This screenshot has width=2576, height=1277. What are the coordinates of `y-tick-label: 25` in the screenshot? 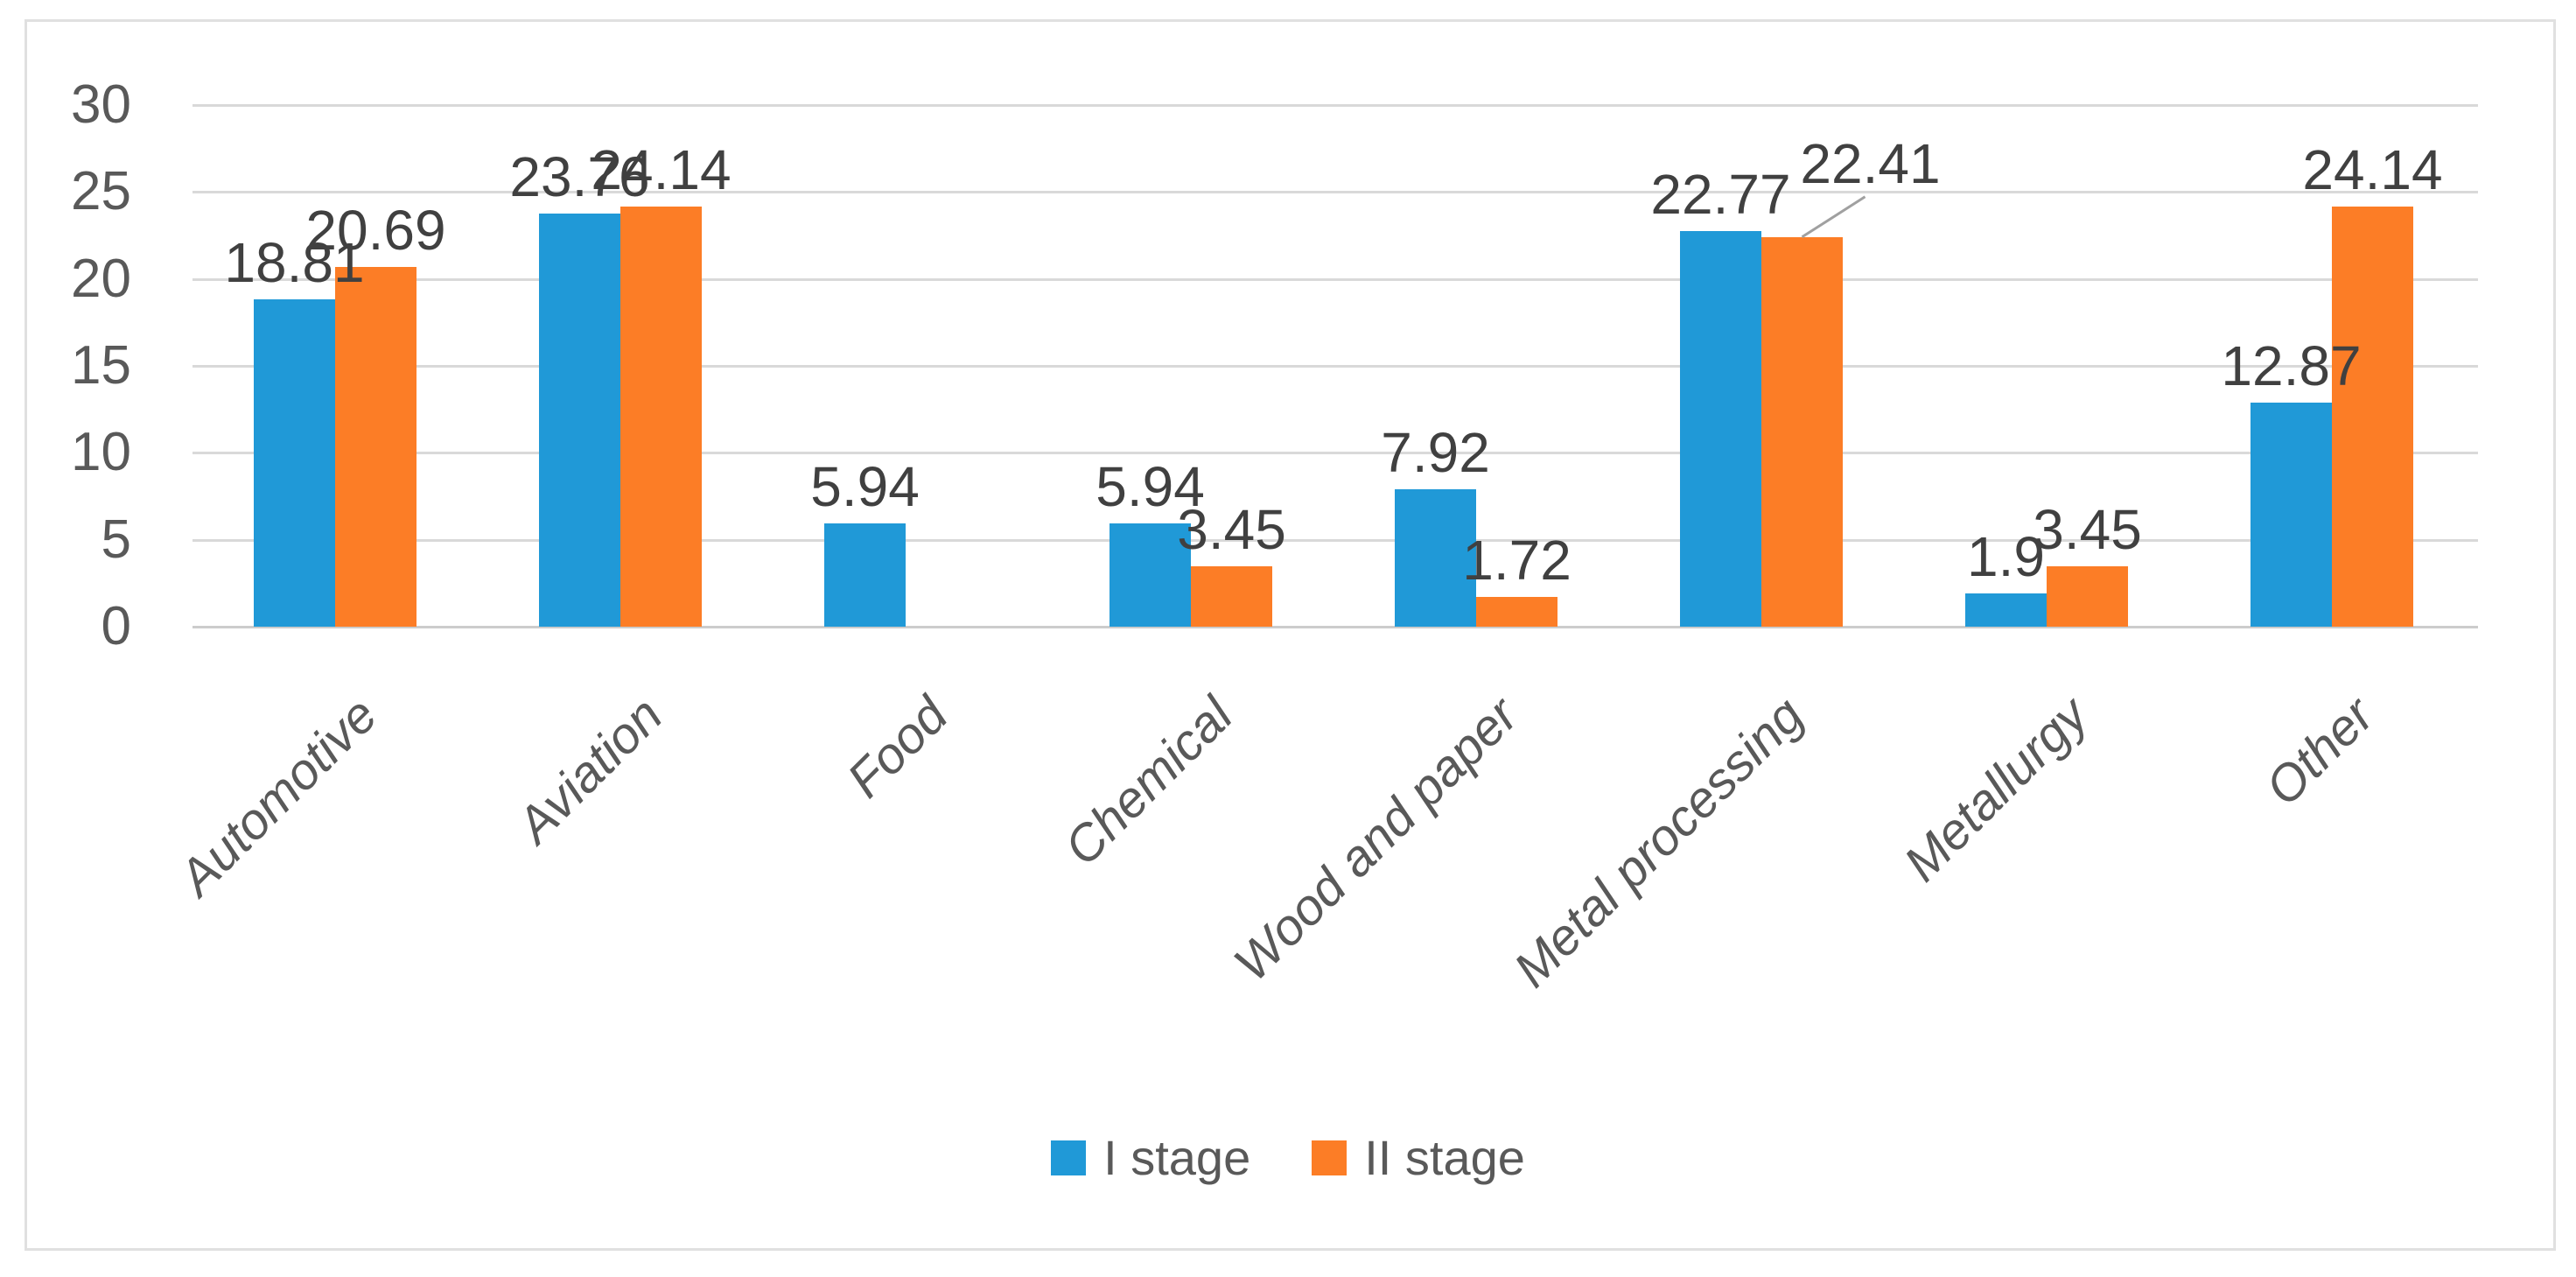 It's located at (101, 191).